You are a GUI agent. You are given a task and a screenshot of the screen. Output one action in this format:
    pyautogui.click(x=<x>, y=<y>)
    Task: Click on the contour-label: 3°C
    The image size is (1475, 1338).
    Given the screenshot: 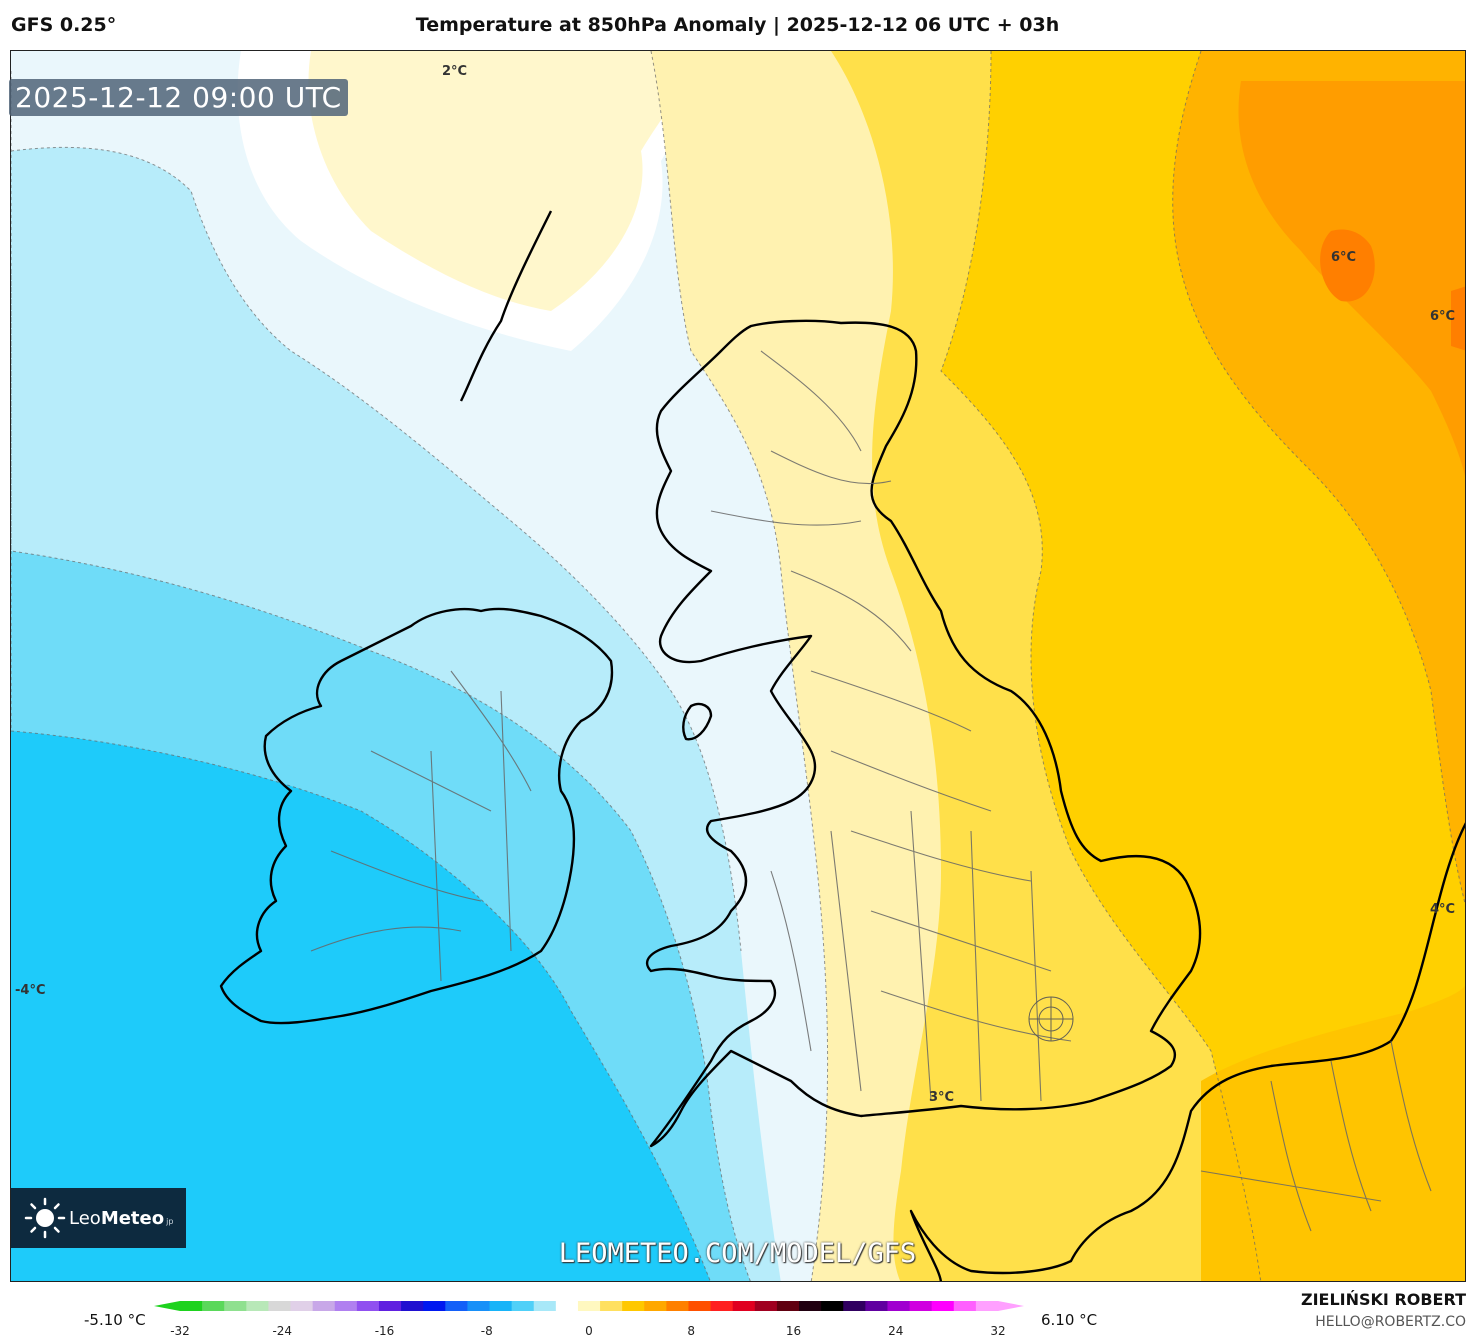 What is the action you would take?
    pyautogui.click(x=942, y=1097)
    